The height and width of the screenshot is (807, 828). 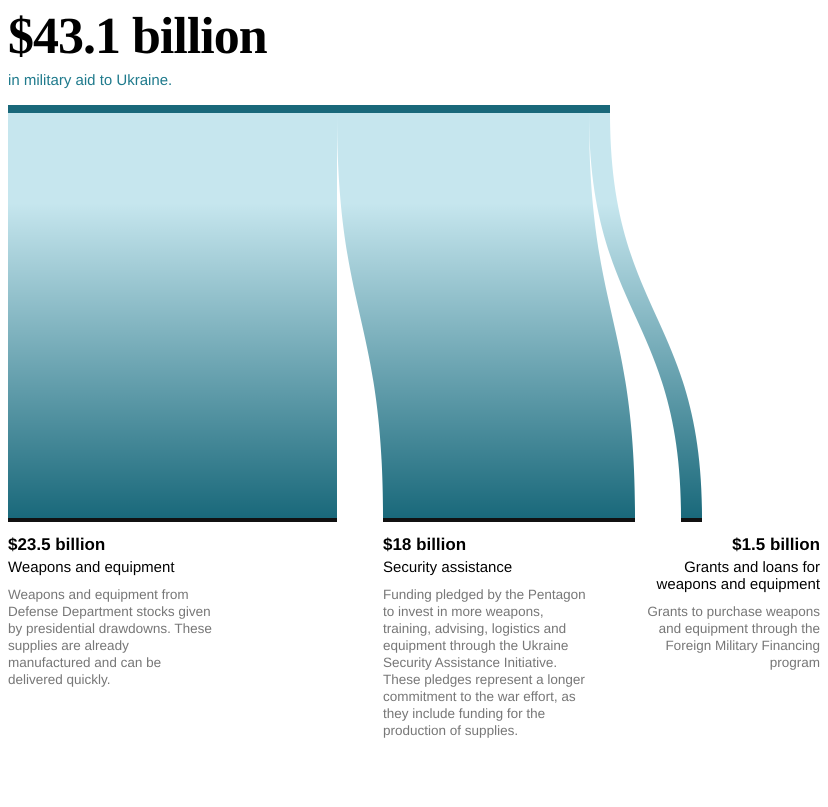 I want to click on category-label: Security assistance, so click(x=448, y=567).